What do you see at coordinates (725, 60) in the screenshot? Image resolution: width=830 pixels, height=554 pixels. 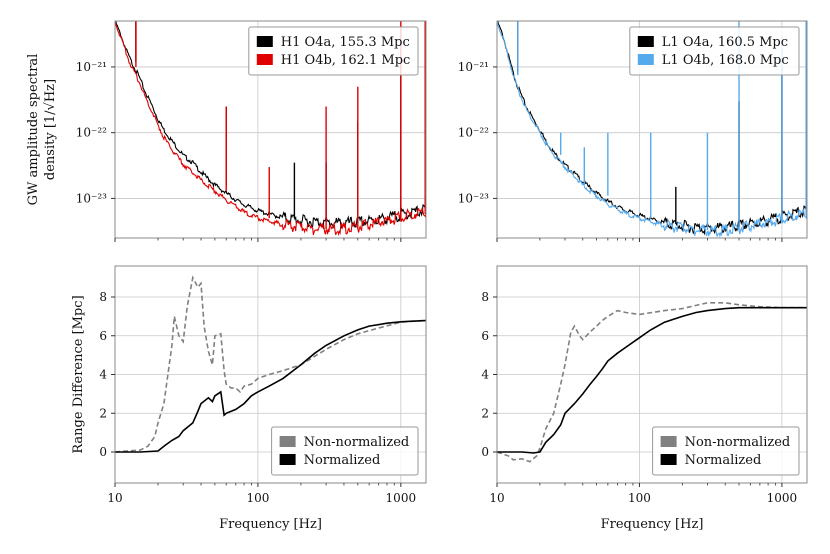 I see `legend-label: L1 O4b, 168.0 Mpc` at bounding box center [725, 60].